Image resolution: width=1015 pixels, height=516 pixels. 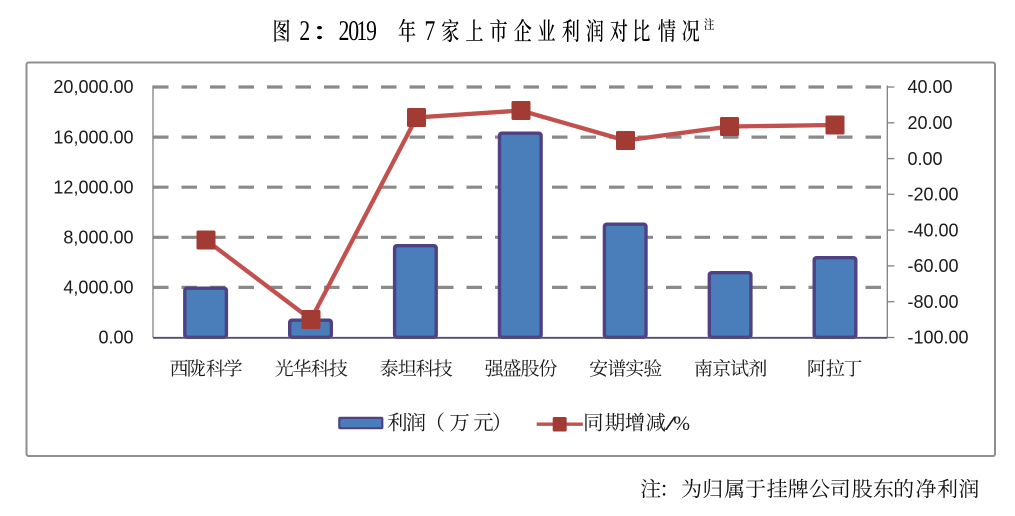 I want to click on svg-text: -20.00, so click(x=933, y=195).